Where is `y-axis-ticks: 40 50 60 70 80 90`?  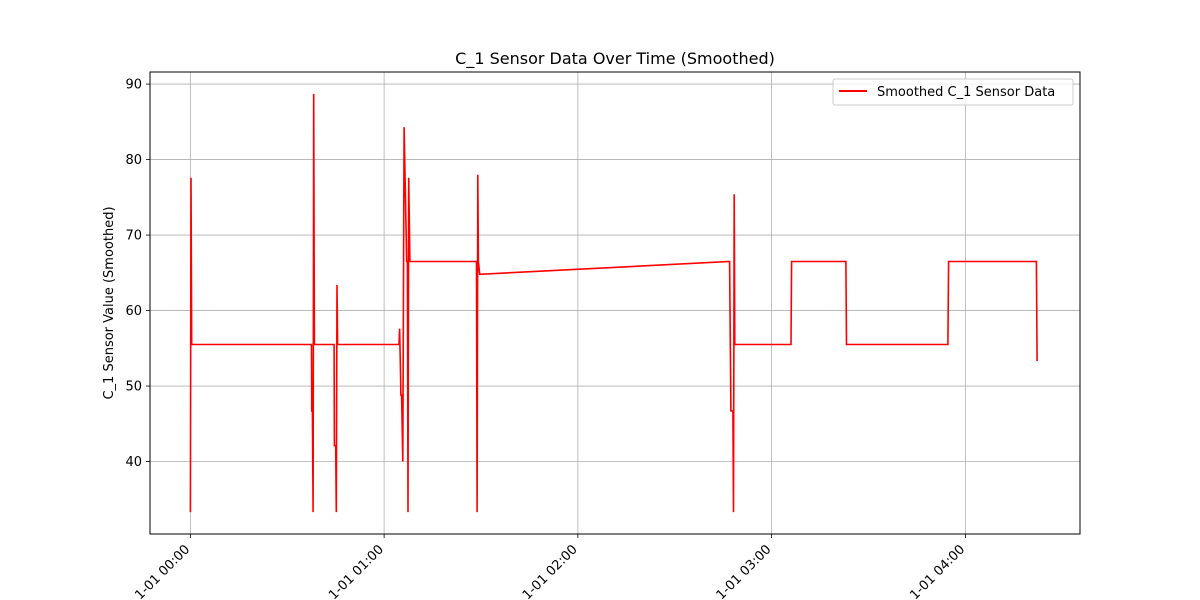
y-axis-ticks: 40 50 60 70 80 90 is located at coordinates (137, 274).